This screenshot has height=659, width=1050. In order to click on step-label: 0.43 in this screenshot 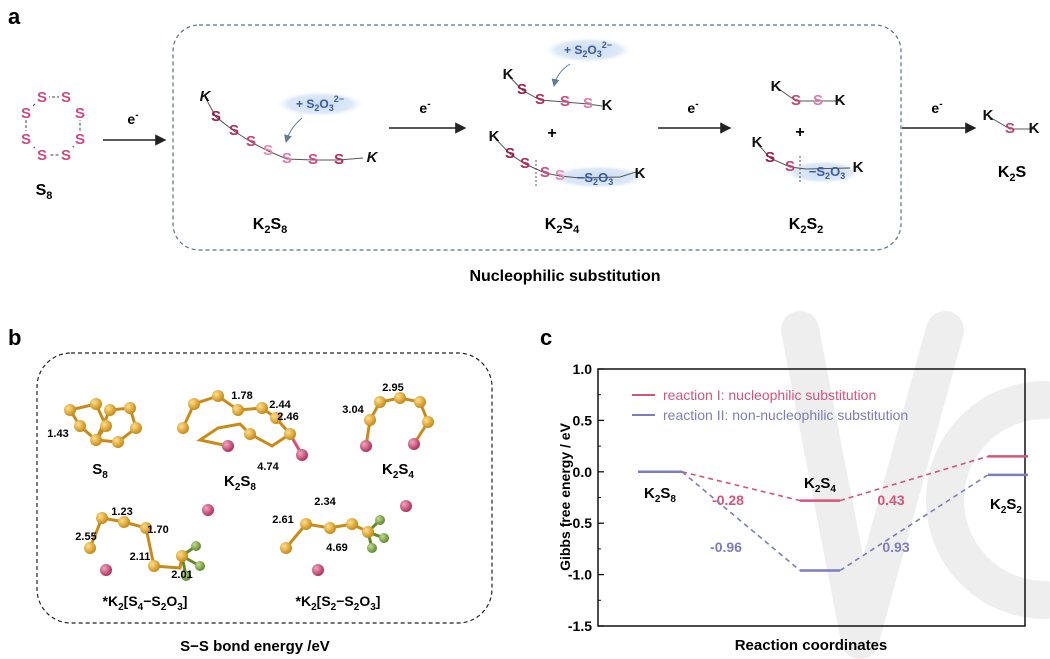, I will do `click(890, 500)`.